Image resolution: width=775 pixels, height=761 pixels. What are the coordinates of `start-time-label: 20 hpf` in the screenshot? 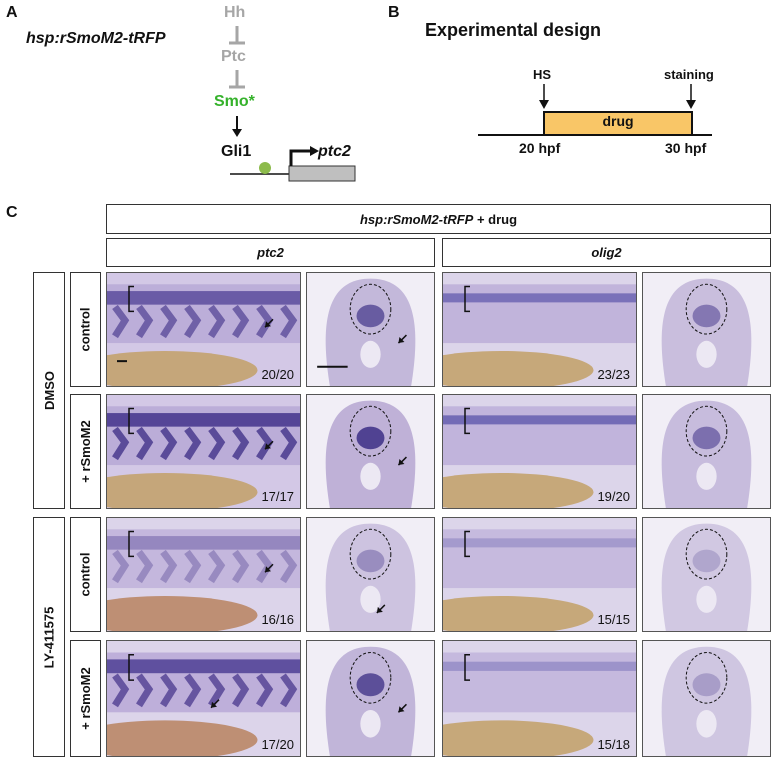 It's located at (540, 148).